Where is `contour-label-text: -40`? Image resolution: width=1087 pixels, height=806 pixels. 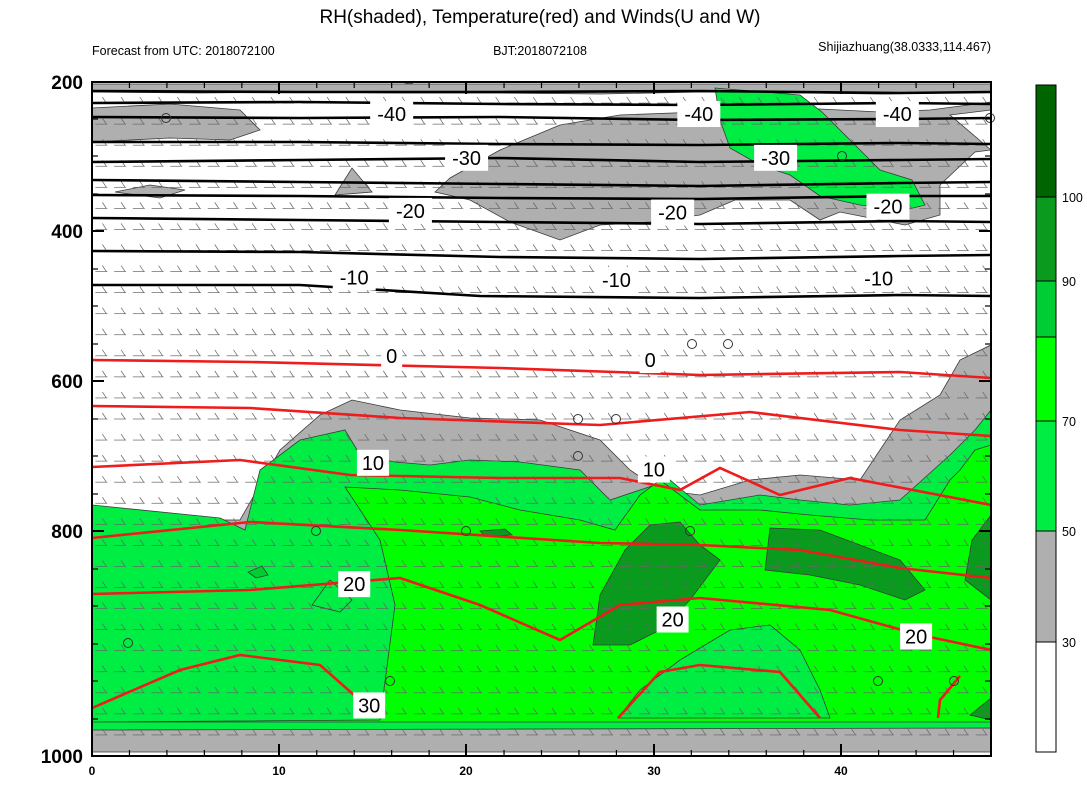 contour-label-text: -40 is located at coordinates (698, 115).